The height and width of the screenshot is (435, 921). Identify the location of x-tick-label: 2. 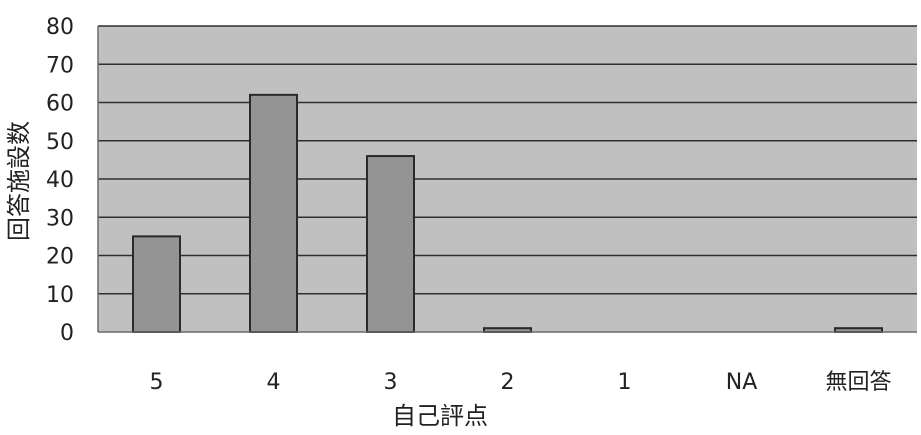
(508, 382).